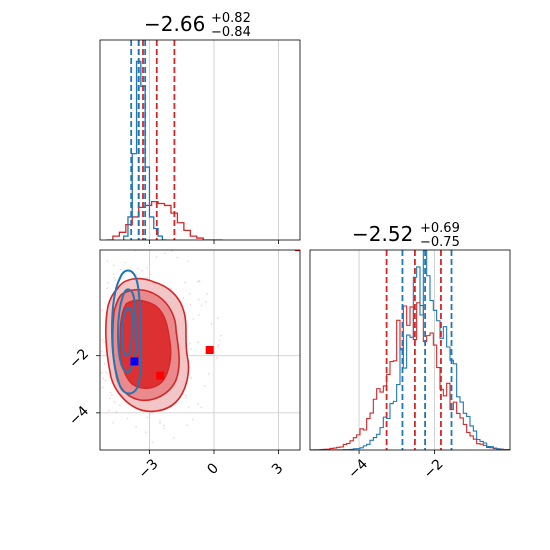 This screenshot has width=550, height=550. I want to click on right-marginal-title: −2.52 +0.69 −0.75, so click(406, 235).